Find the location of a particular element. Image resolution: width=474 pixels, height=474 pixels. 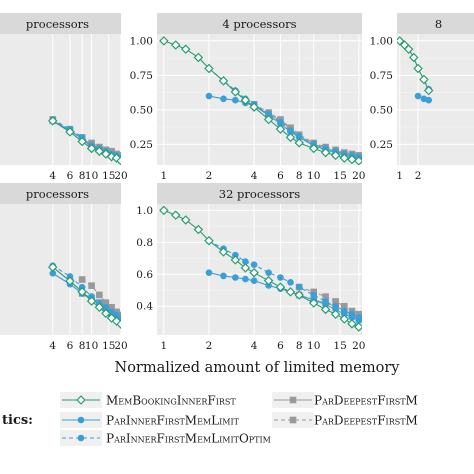

legend-key-marker is located at coordinates (81, 438).